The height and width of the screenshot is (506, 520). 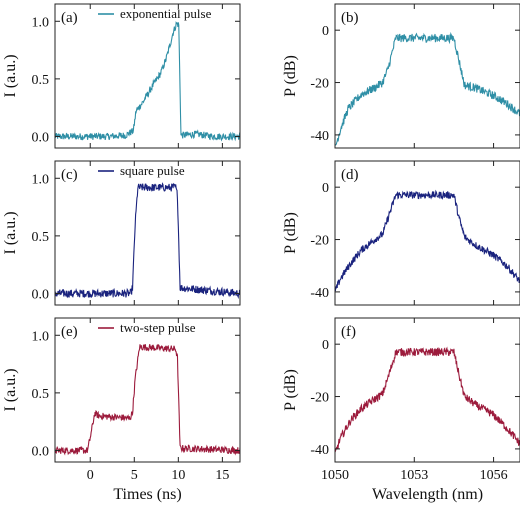 I want to click on panel-tag-b: (b), so click(x=350, y=18).